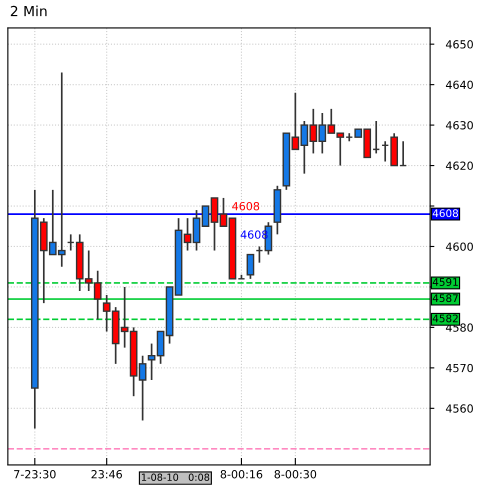  Describe the element at coordinates (459, 44) in the screenshot. I see `y-tick-label: 4650` at that location.